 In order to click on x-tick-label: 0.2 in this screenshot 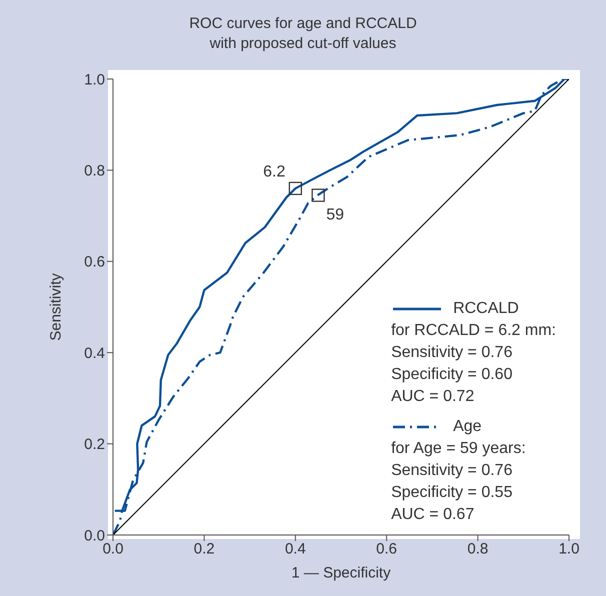, I will do `click(204, 549)`.